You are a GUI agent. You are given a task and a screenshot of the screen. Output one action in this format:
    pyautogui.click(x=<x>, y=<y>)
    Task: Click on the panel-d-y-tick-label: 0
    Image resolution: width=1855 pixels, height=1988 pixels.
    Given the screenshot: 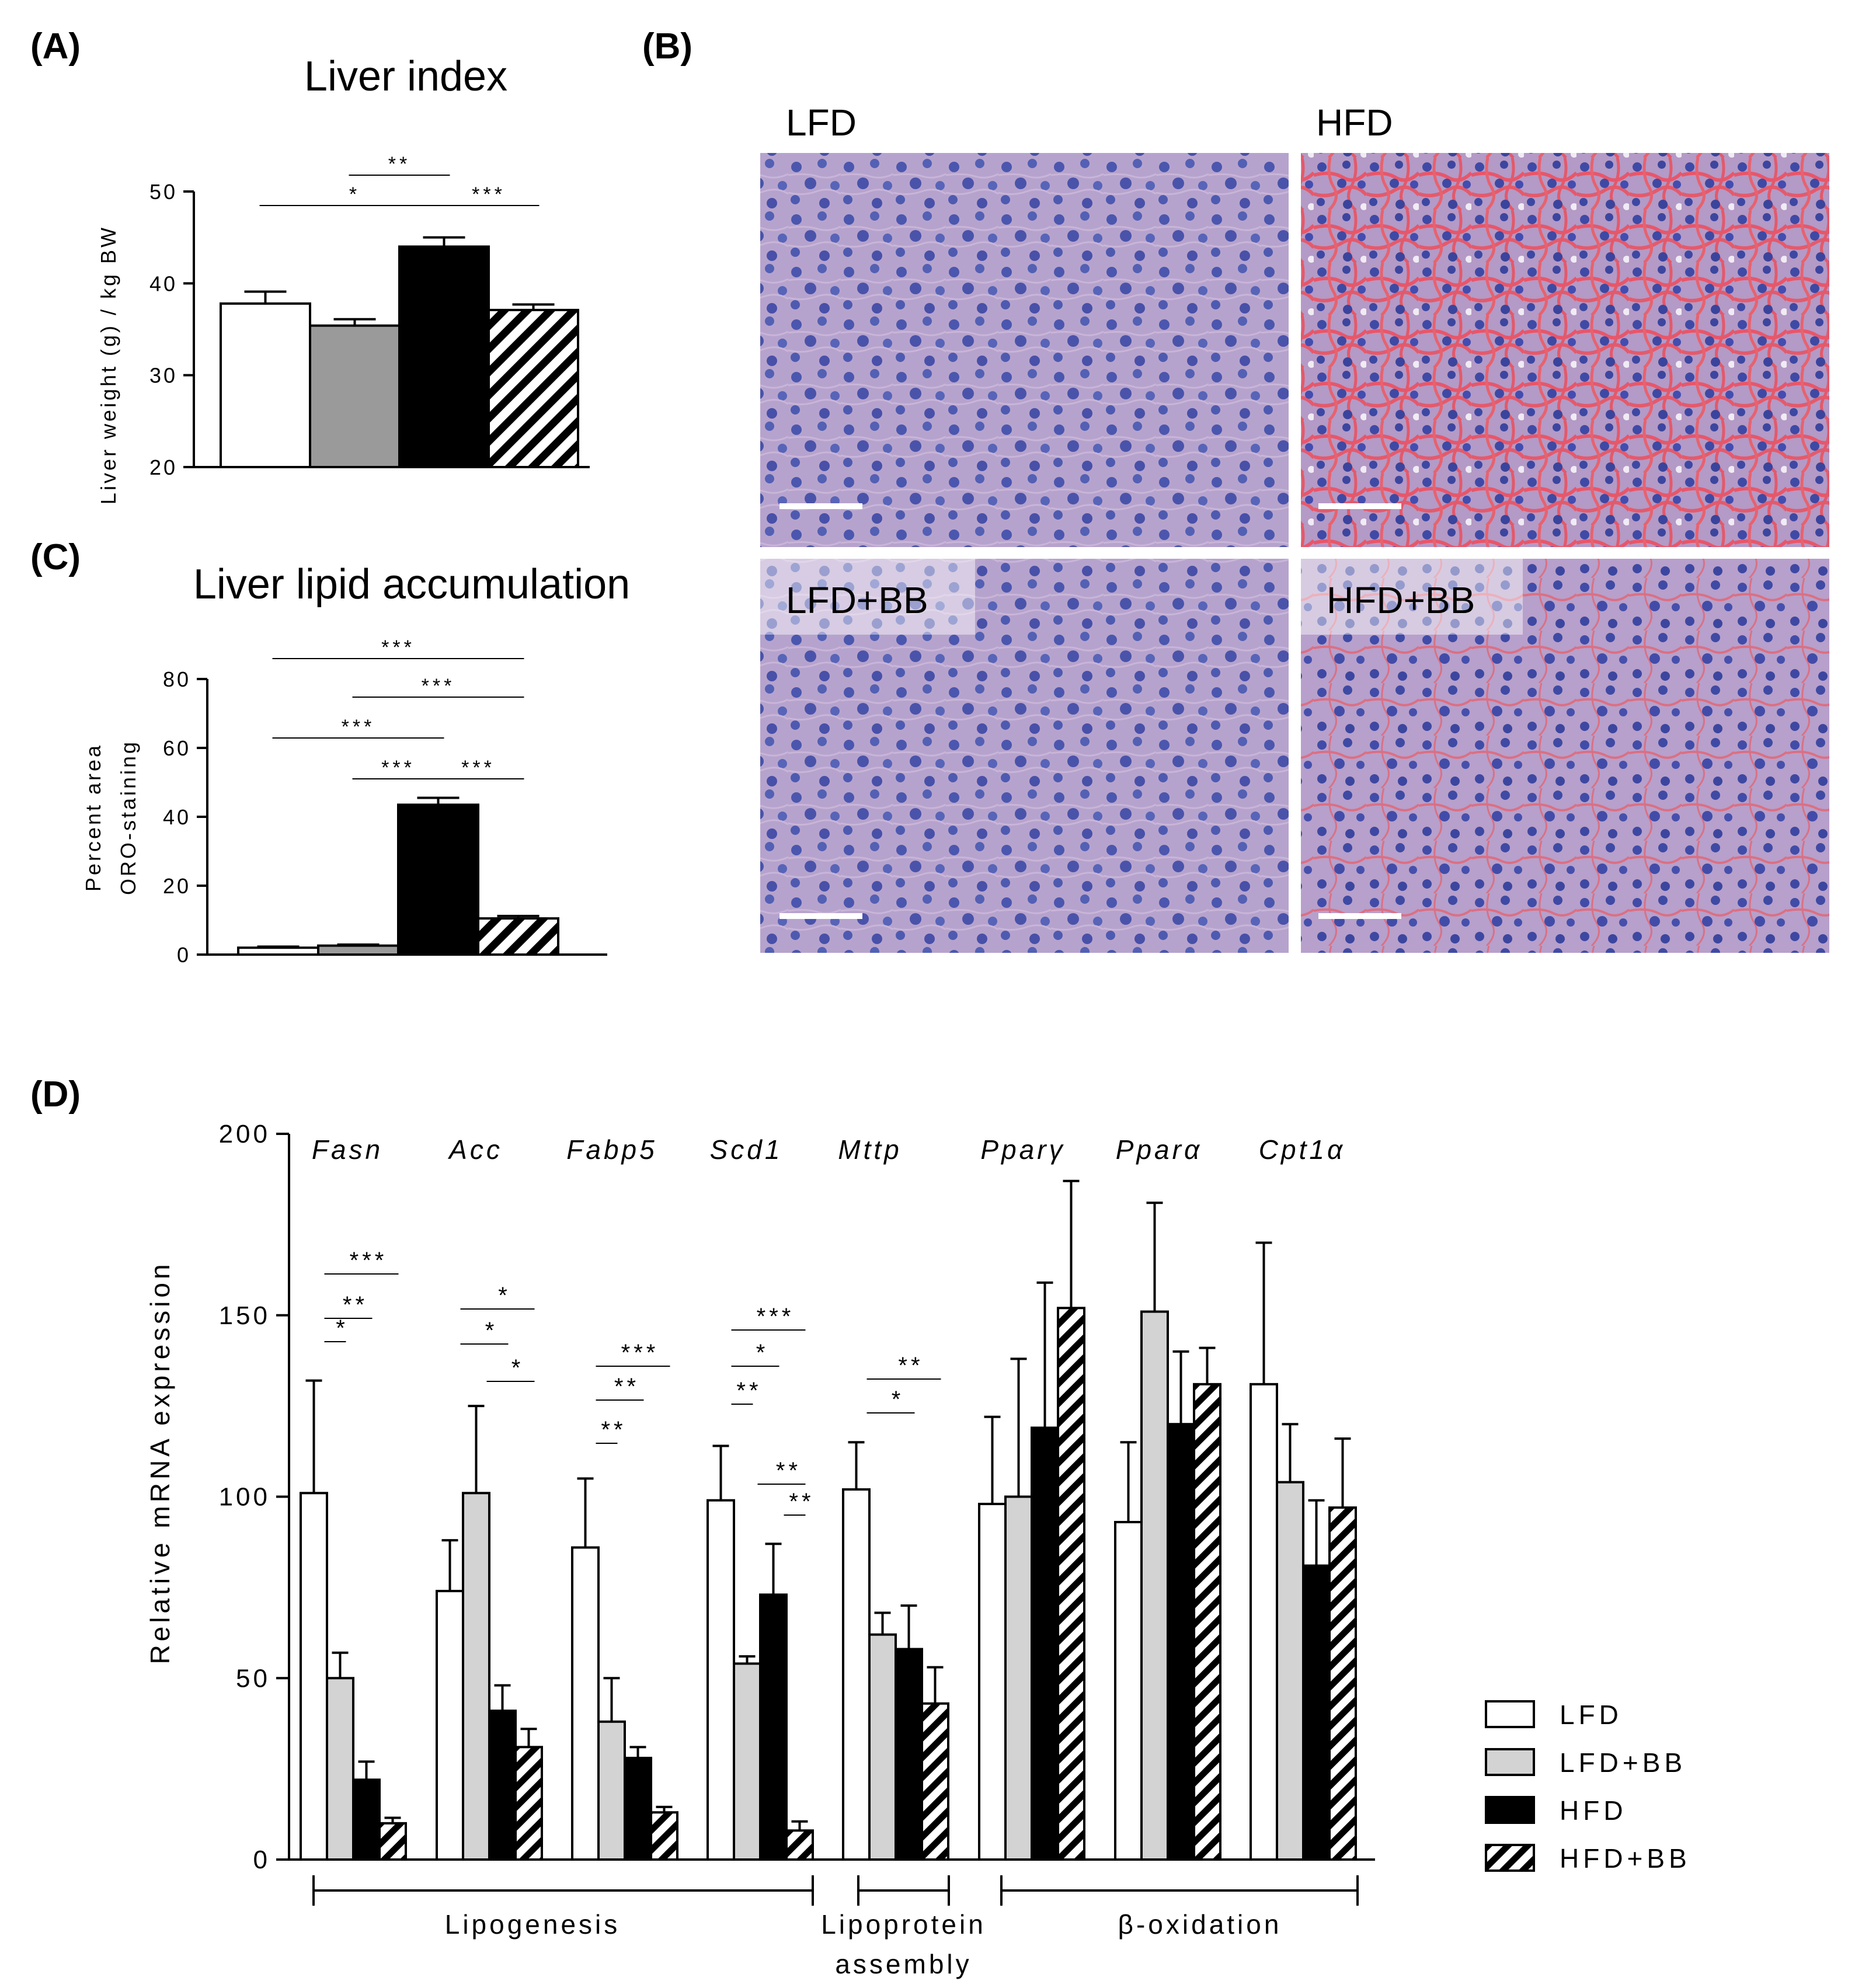 What is the action you would take?
    pyautogui.click(x=261, y=1860)
    